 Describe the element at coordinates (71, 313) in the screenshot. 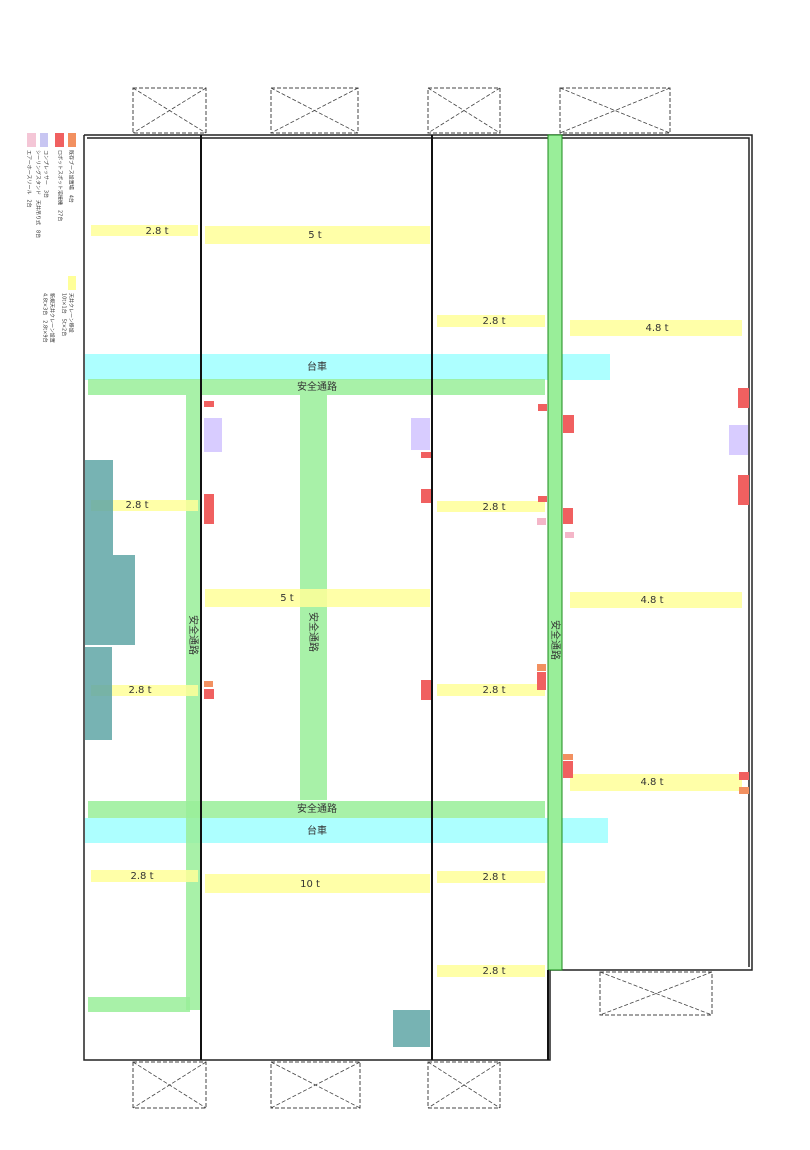

I see `legend-text: 天井クレーン移設` at that location.